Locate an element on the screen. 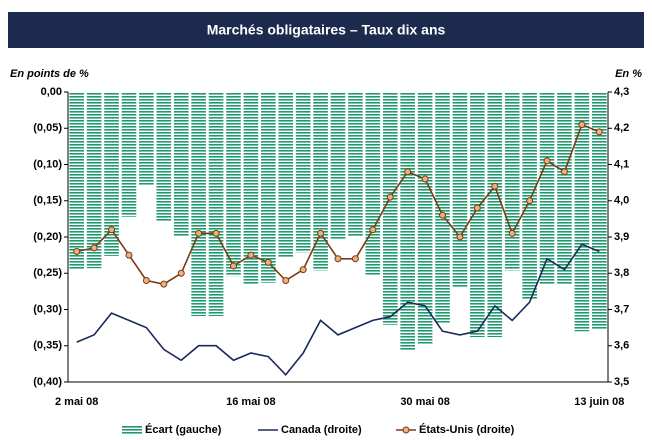  x-tick-label: 13 juin 08 is located at coordinates (599, 402).